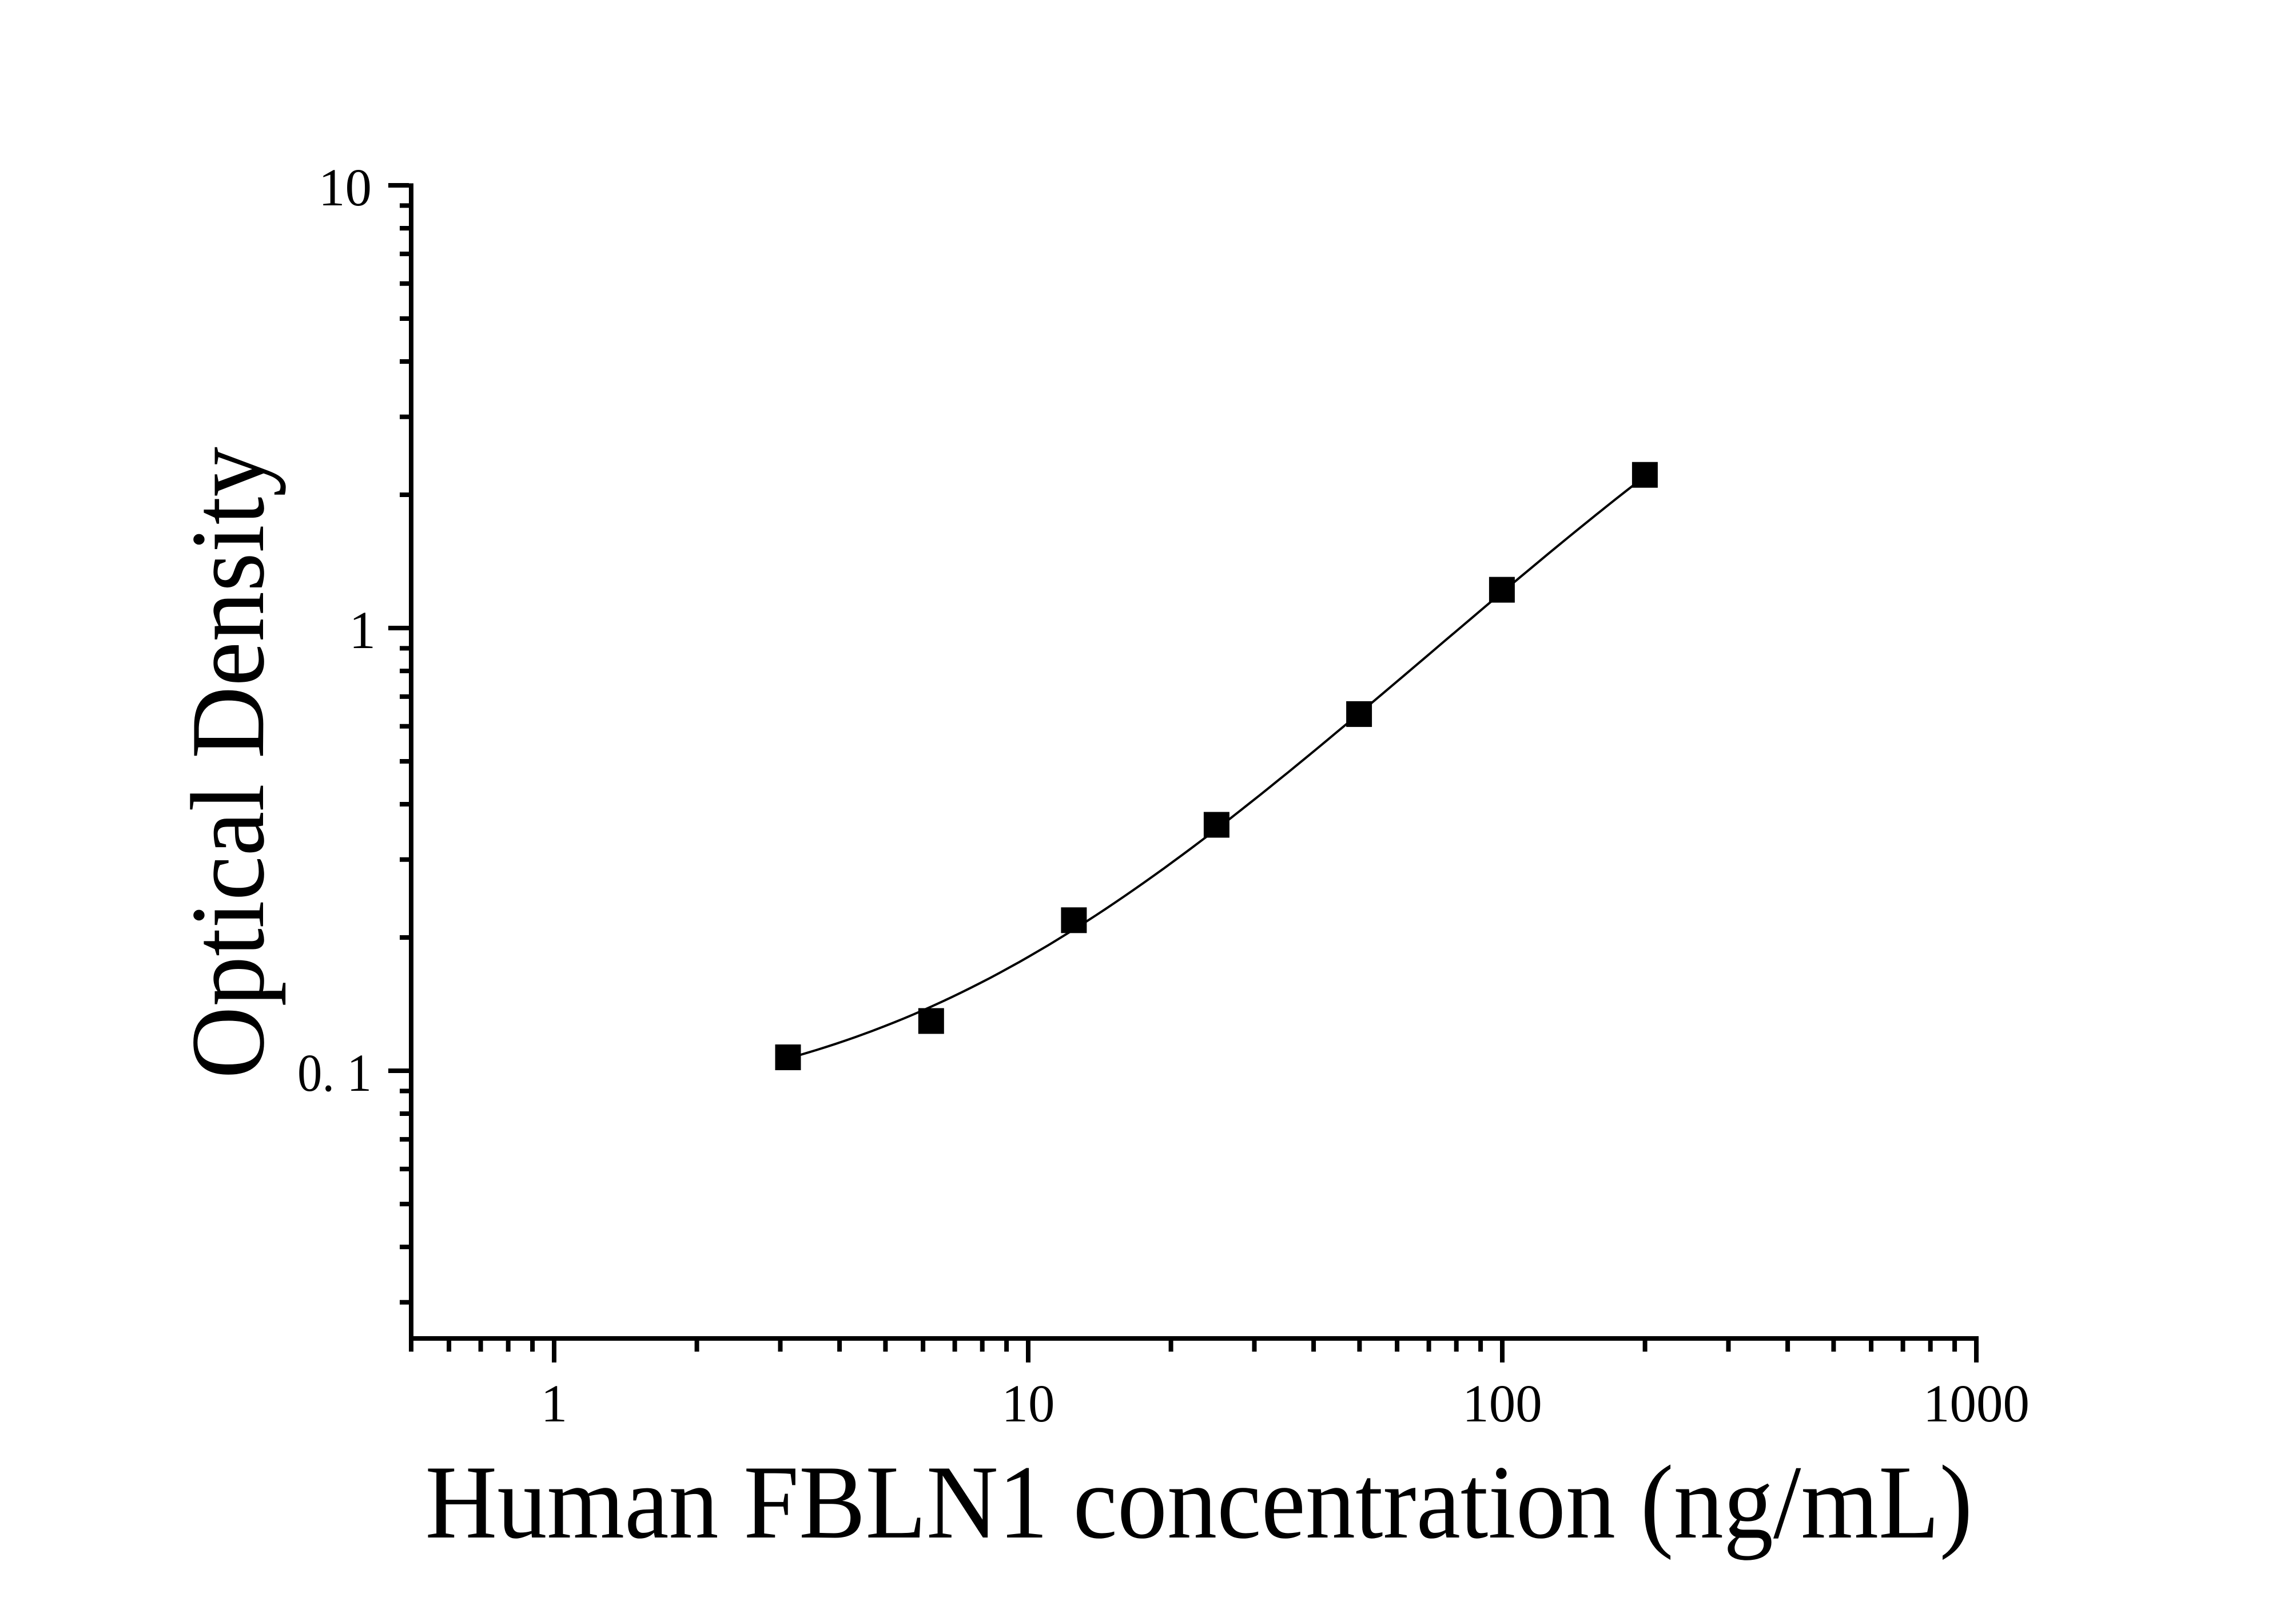  I want to click on svg-text: 1000, so click(1977, 1403).